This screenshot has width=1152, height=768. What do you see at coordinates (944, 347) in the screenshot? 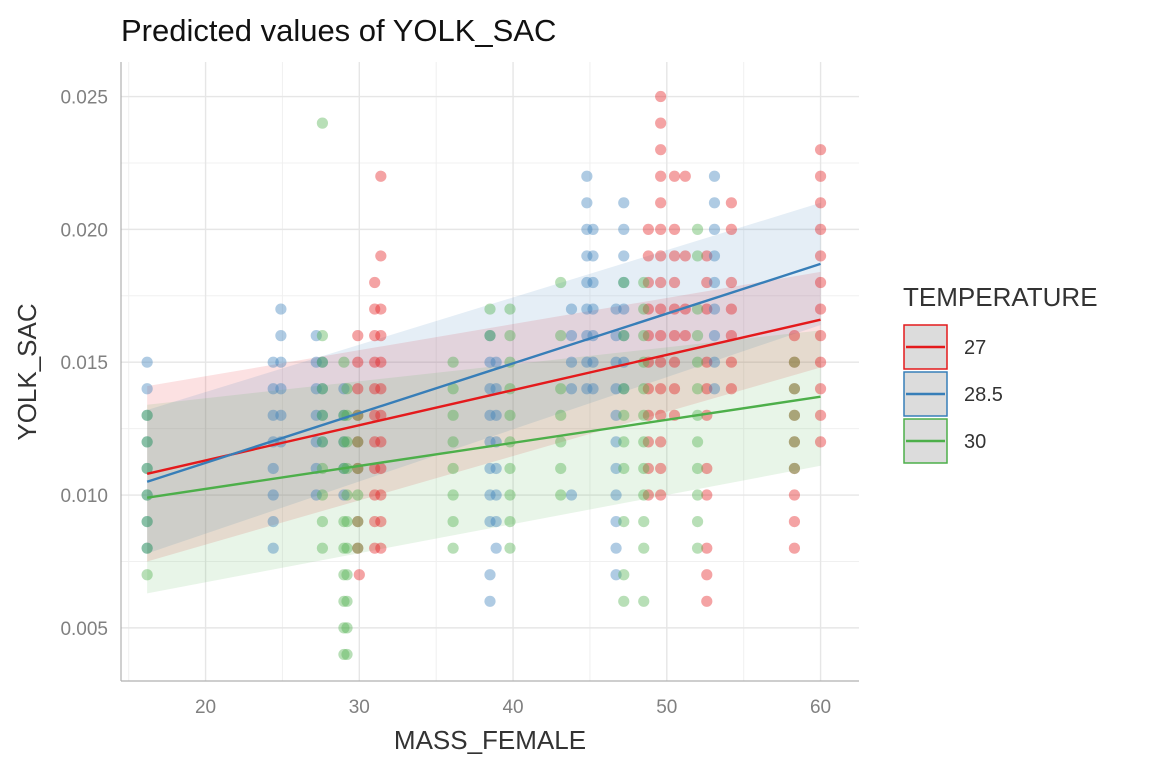
I see `legend-item-27: 27` at bounding box center [944, 347].